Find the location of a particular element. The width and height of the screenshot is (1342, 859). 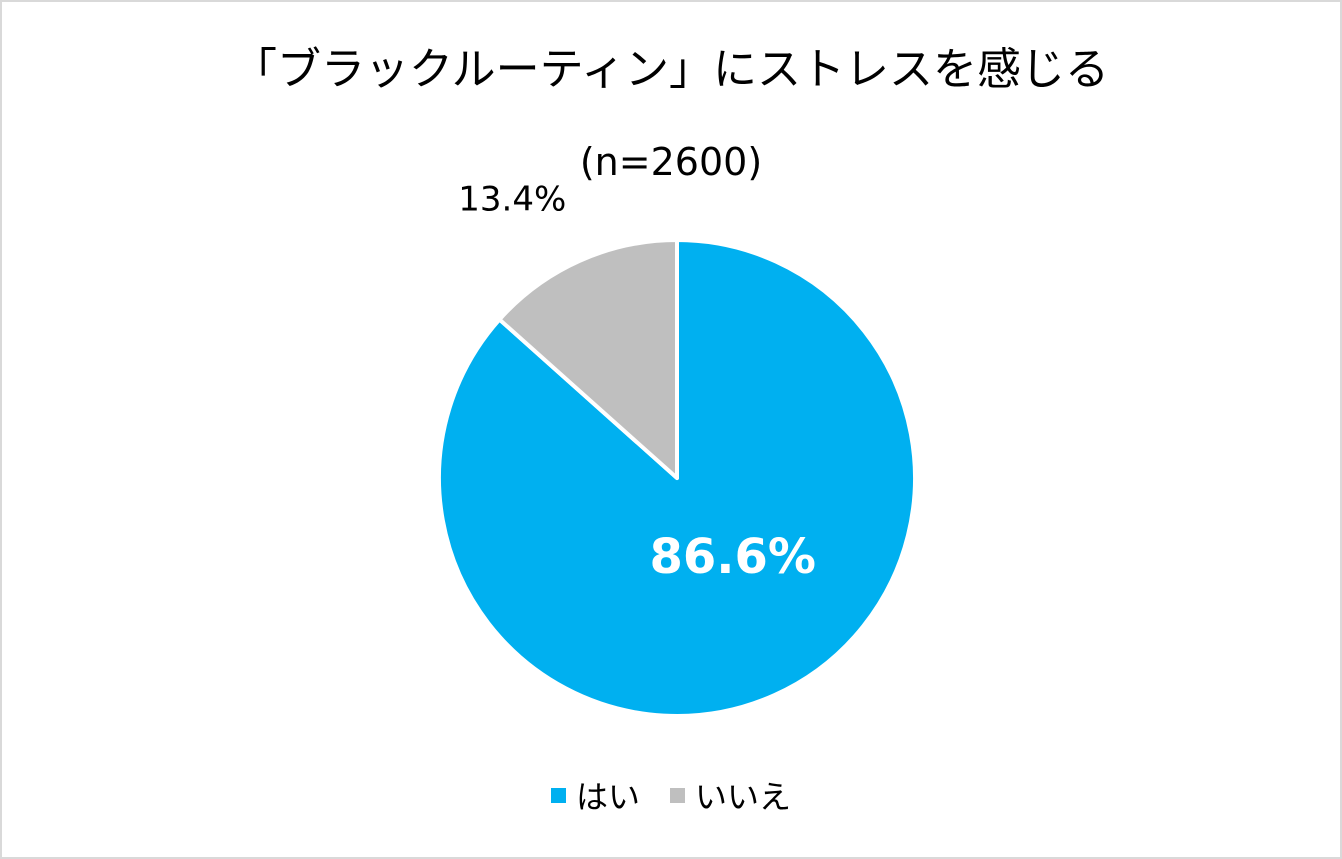

legend-item-no: いいえ is located at coordinates (730, 795).